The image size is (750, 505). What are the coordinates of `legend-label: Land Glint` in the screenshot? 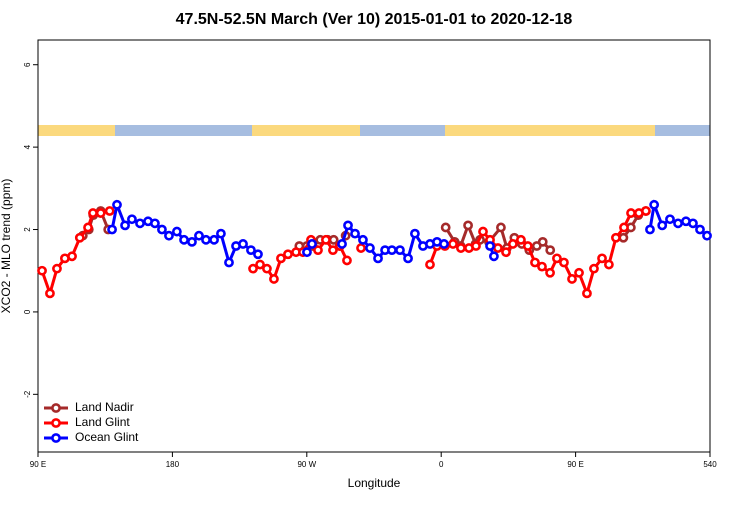 It's located at (102, 422).